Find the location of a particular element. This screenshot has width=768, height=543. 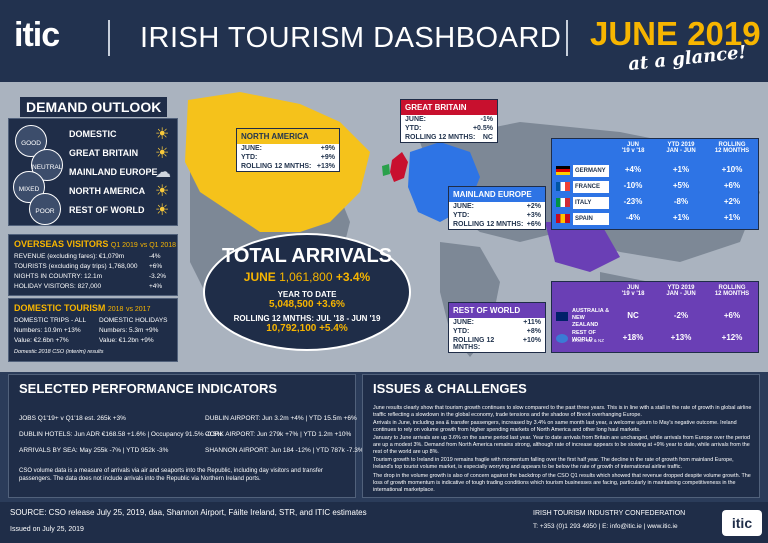

europe-table-row: SPAIN -4% +1% +1% is located at coordinates (656, 219).